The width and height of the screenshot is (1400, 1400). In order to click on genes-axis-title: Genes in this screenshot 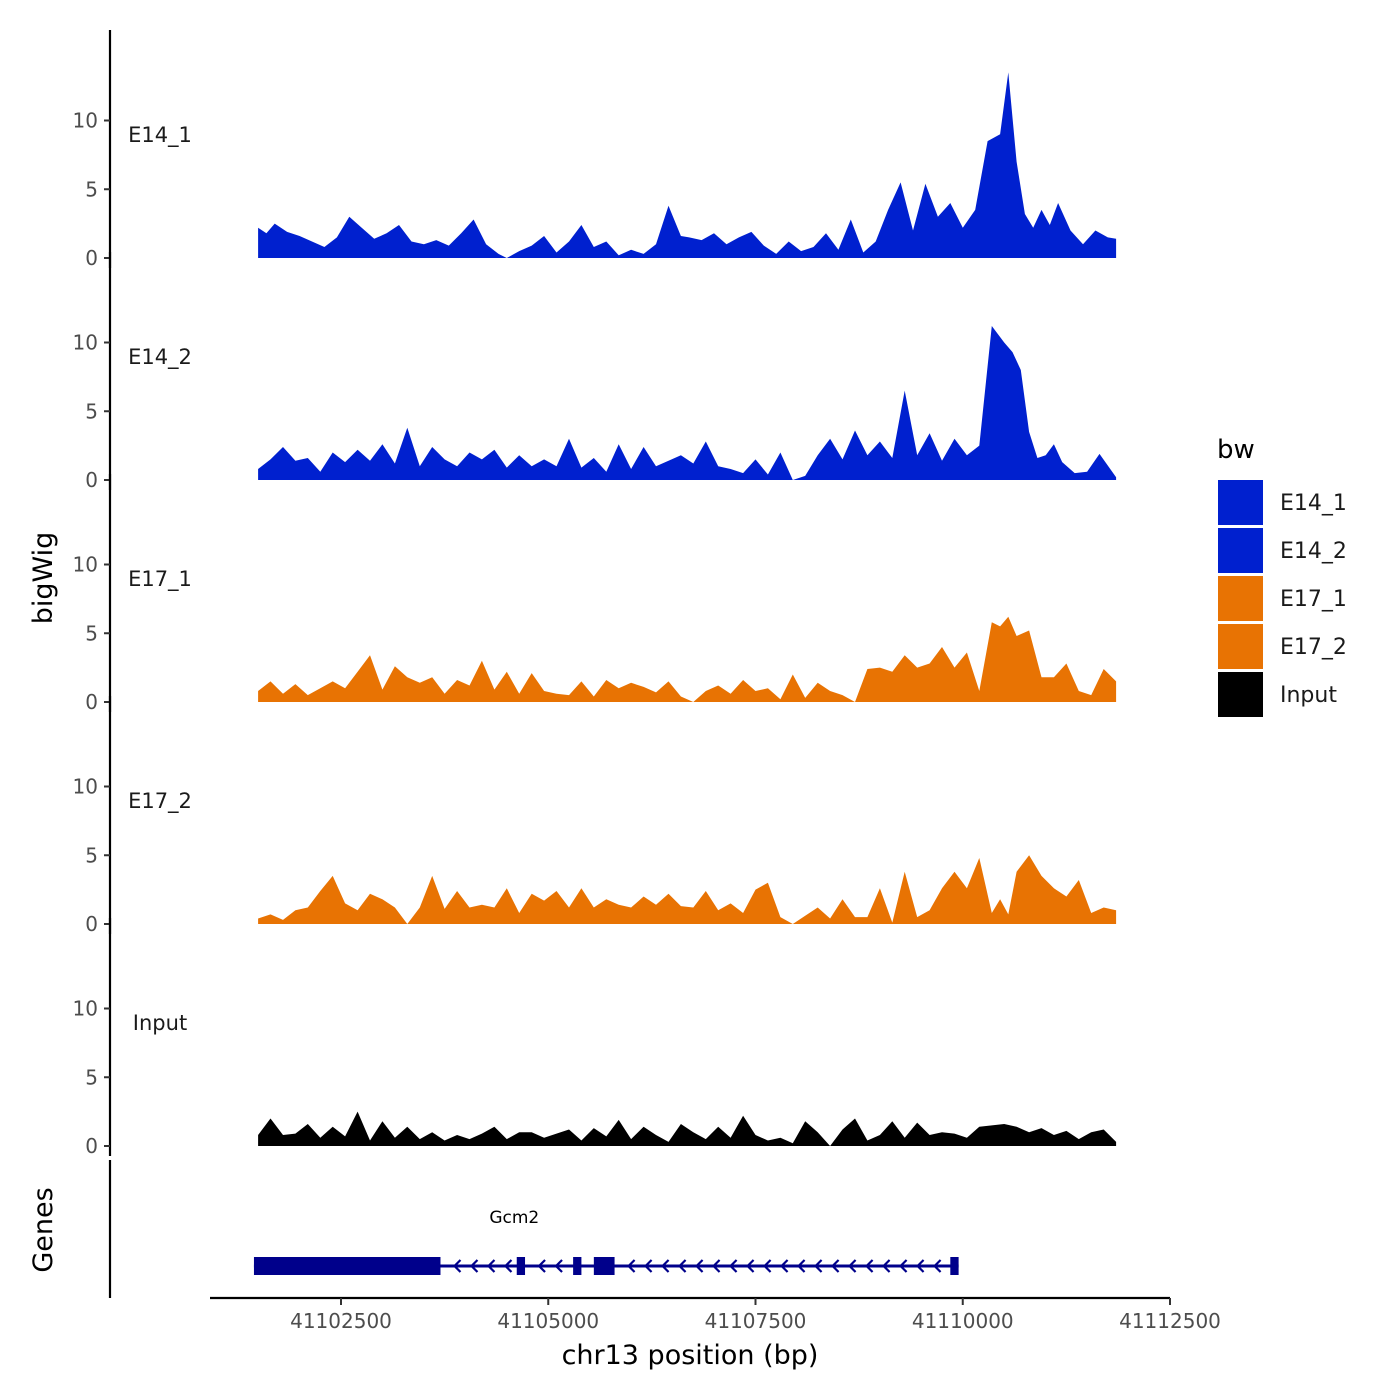, I will do `click(43, 1229)`.